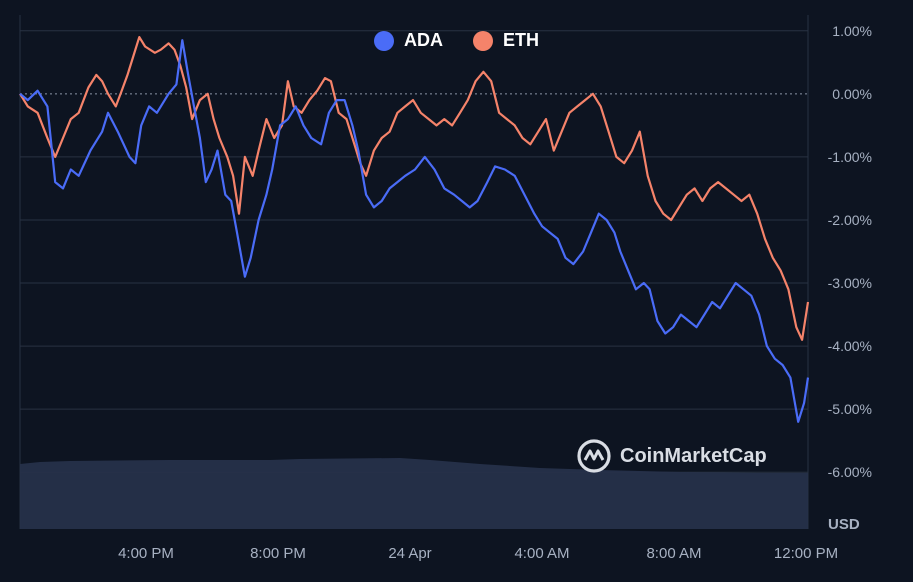 The image size is (913, 582). Describe the element at coordinates (456, 40) in the screenshot. I see `chart-legend: ADA ETH` at that location.